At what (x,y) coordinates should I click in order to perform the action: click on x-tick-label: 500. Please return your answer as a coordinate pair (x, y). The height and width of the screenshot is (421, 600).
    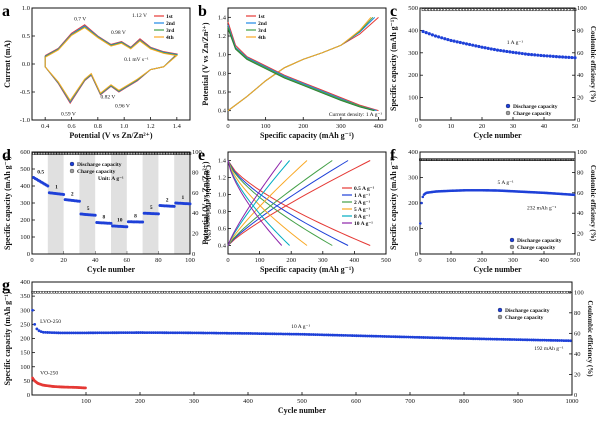
    Looking at the image, I should click on (386, 260).